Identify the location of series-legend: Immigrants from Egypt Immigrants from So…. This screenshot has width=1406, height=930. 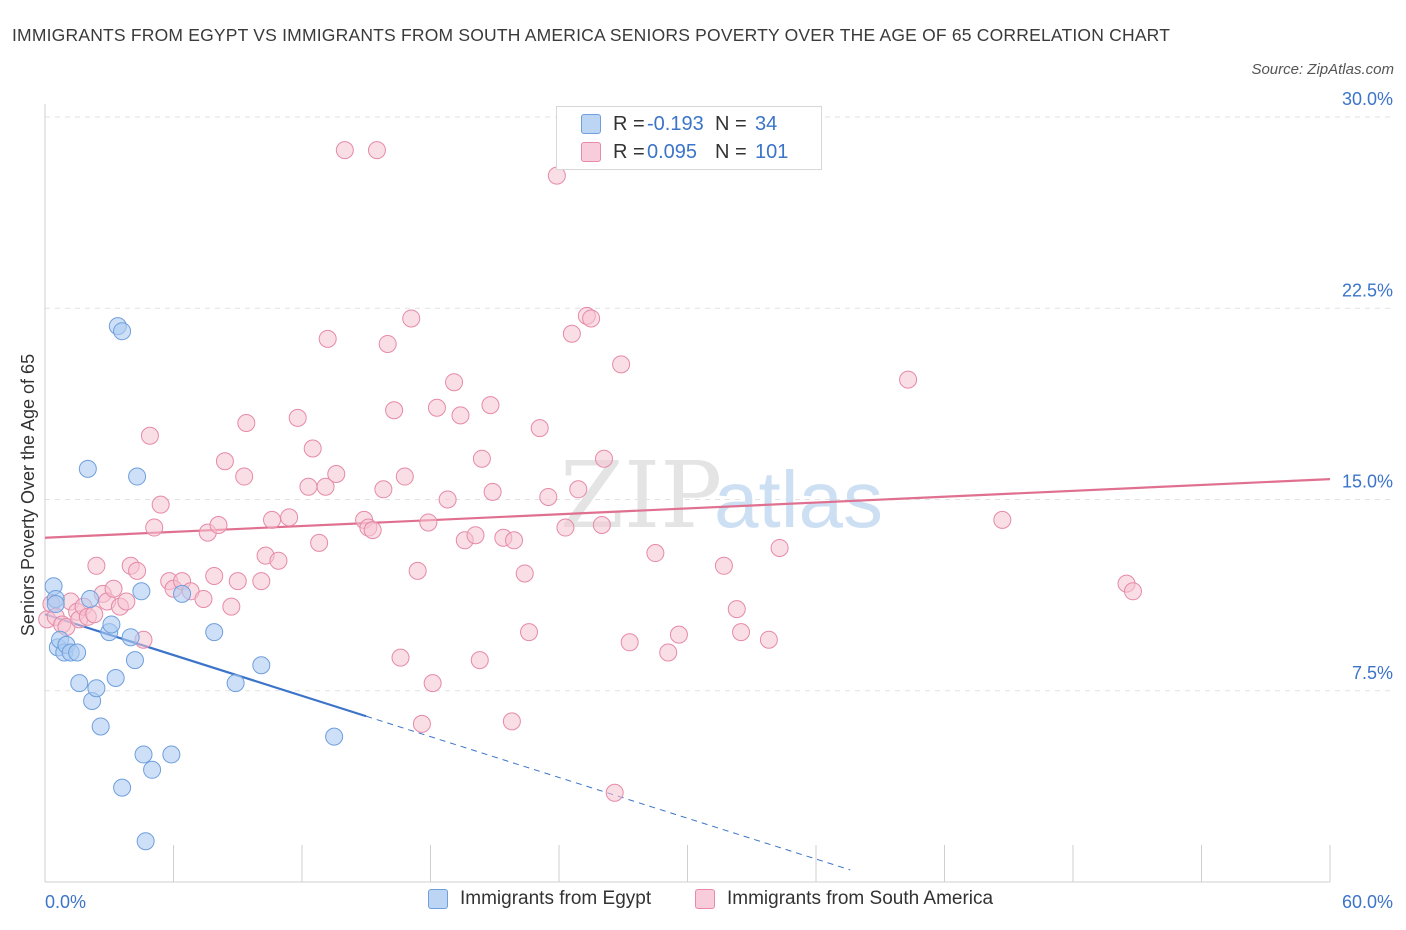
(703, 902).